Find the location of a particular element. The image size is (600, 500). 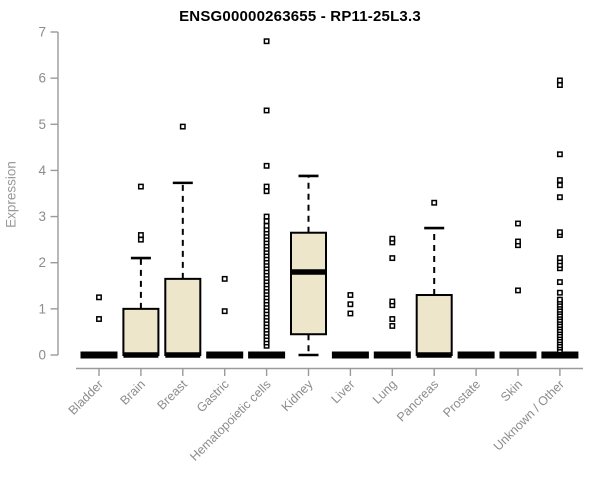

boxplot-lung is located at coordinates (392, 297).